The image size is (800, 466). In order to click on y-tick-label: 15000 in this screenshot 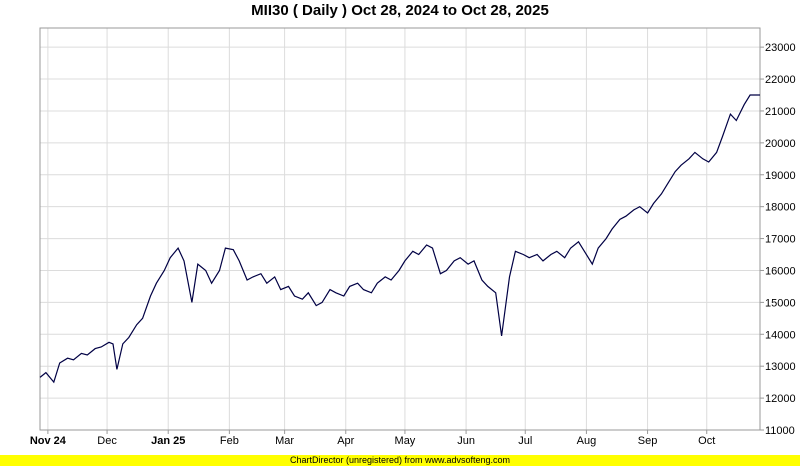, I will do `click(780, 303)`.